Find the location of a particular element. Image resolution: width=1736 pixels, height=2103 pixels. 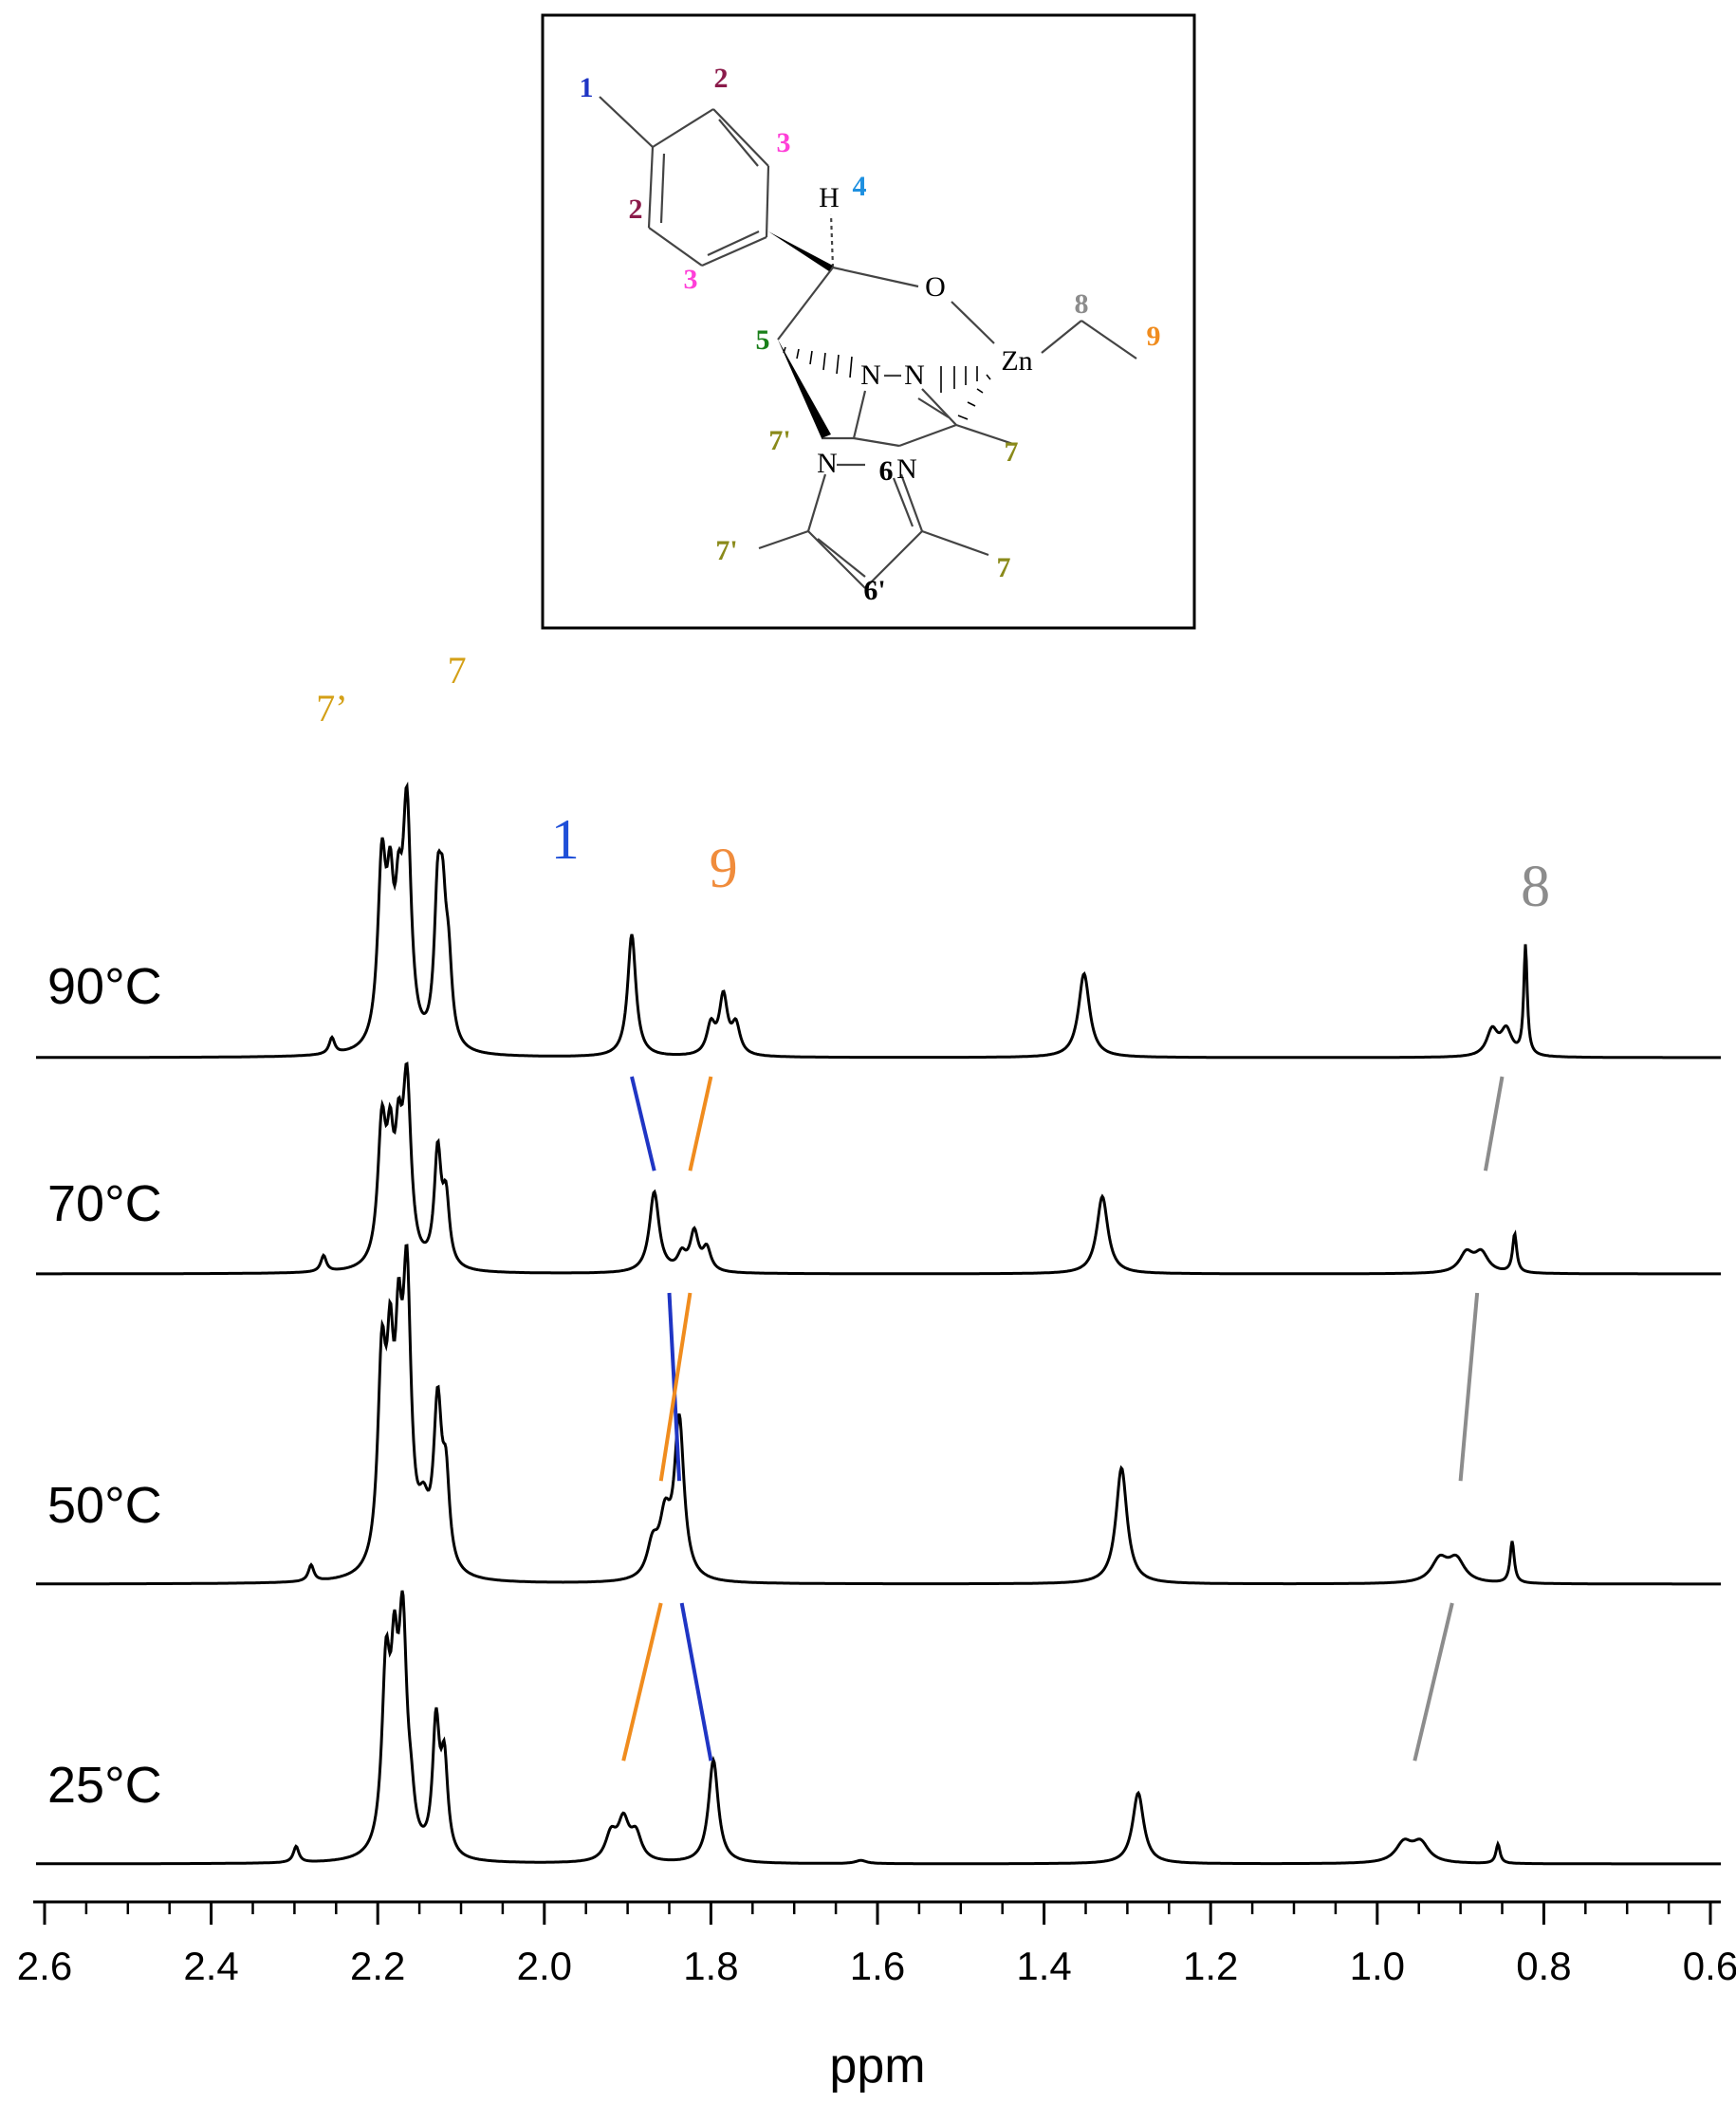

position-label-9: 9 is located at coordinates (1154, 336).